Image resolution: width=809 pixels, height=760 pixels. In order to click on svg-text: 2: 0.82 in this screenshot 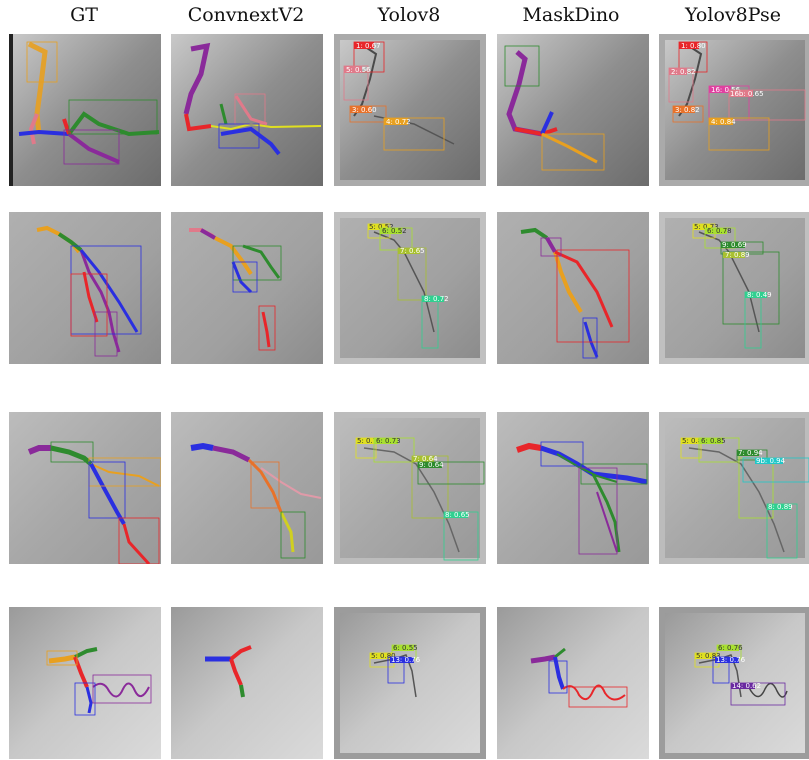, I will do `click(683, 72)`.